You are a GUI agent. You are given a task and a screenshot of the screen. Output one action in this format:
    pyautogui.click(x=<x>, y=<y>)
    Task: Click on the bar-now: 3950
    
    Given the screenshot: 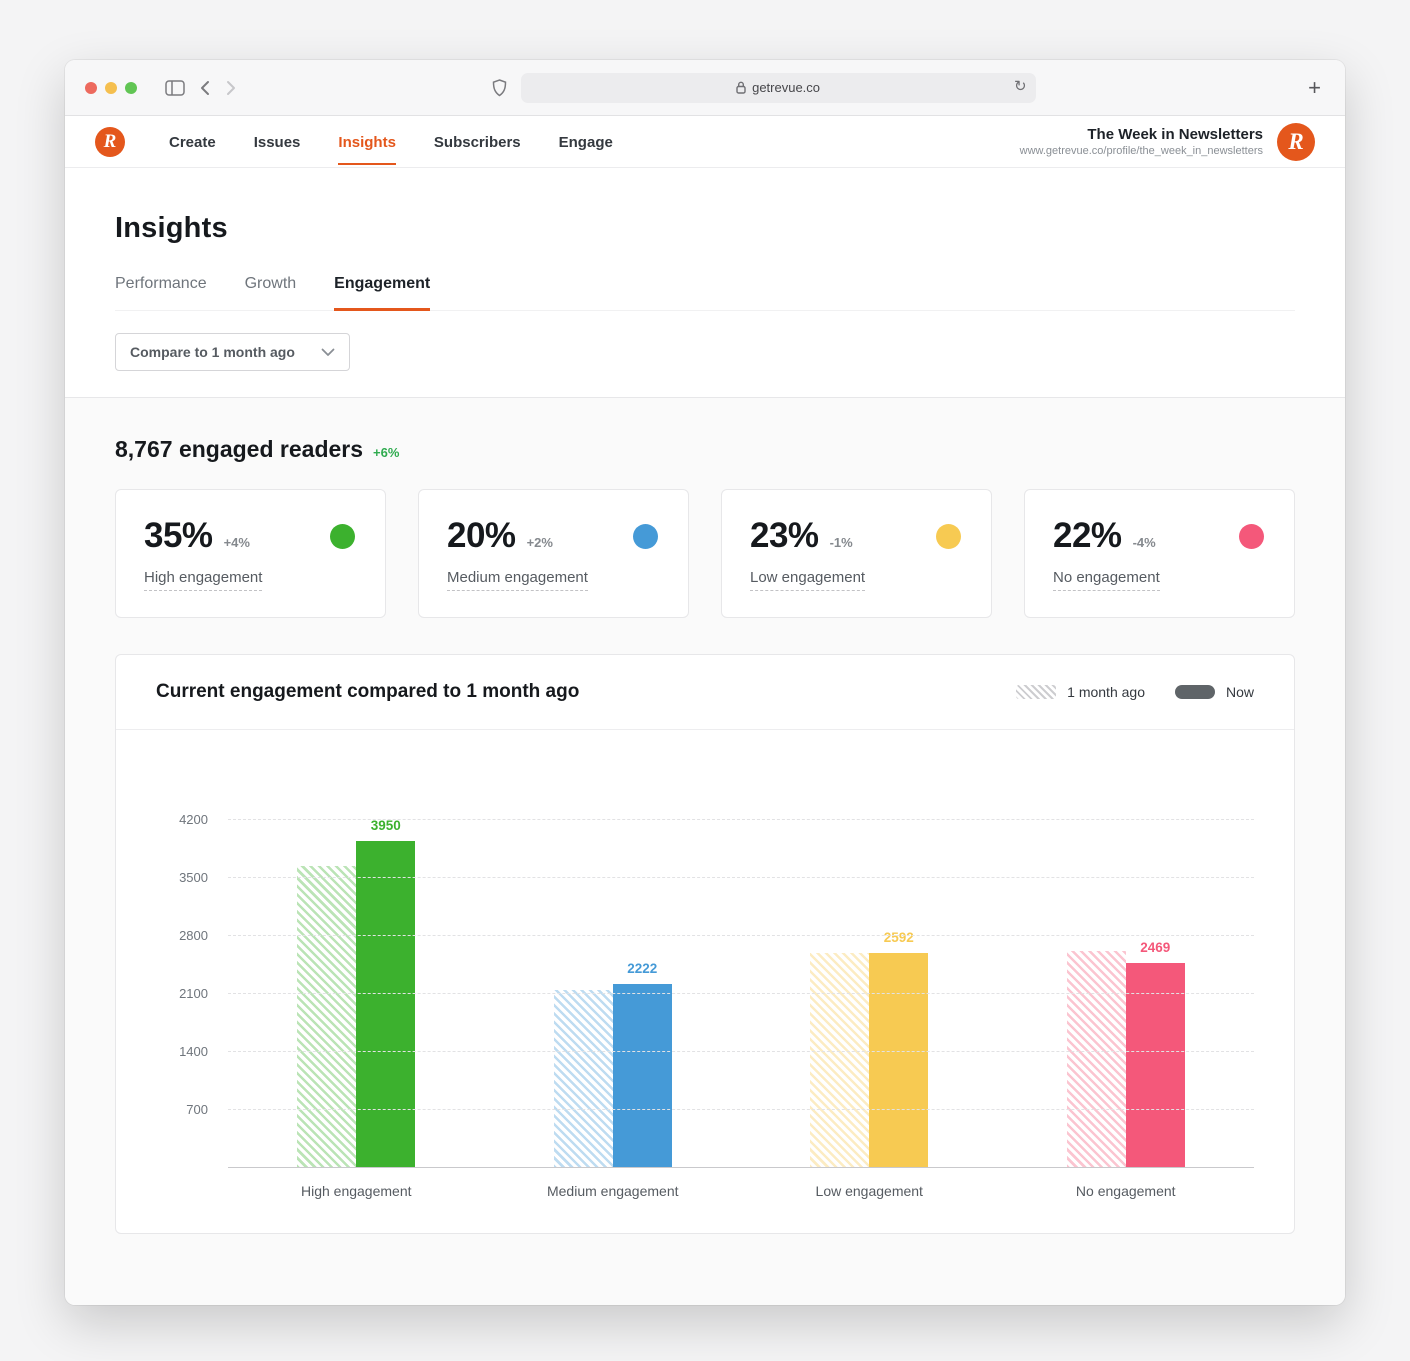 What is the action you would take?
    pyautogui.click(x=386, y=993)
    